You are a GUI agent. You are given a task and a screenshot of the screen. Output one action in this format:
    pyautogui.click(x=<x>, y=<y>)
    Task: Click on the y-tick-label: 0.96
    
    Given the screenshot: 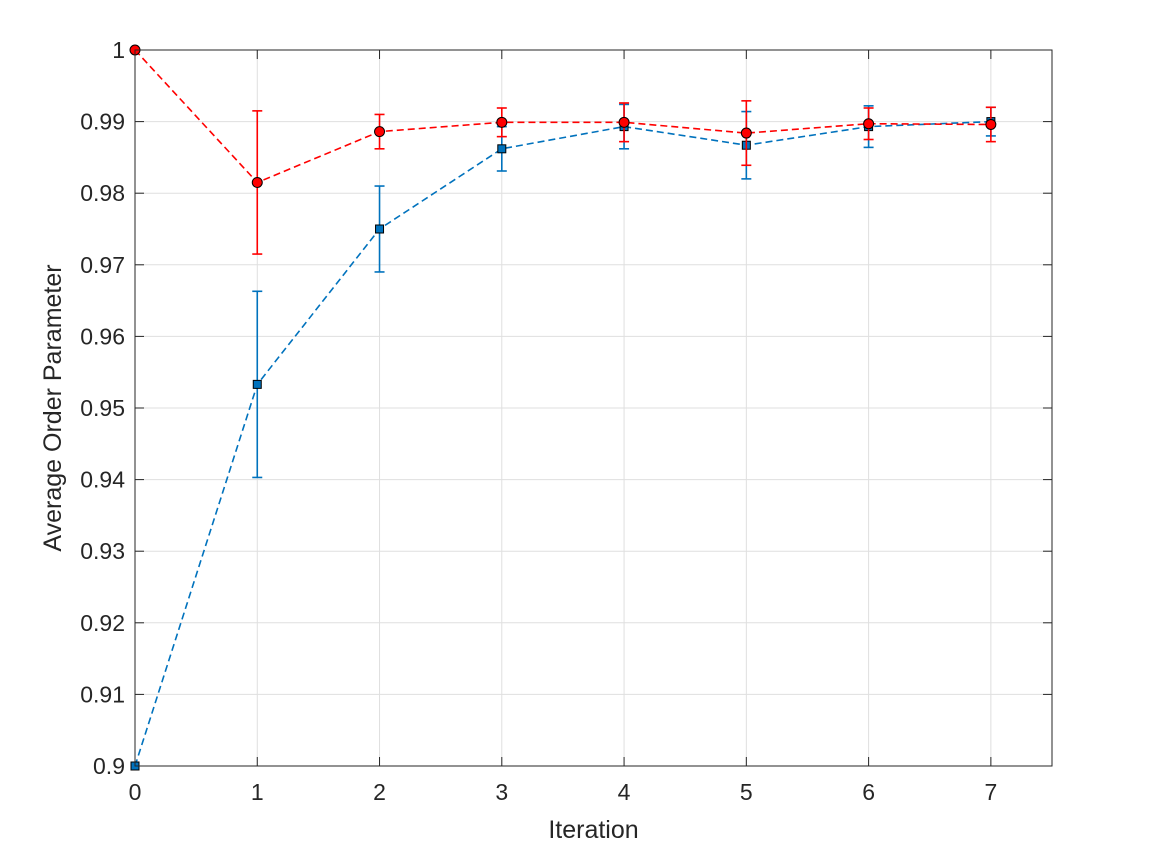 What is the action you would take?
    pyautogui.click(x=102, y=336)
    